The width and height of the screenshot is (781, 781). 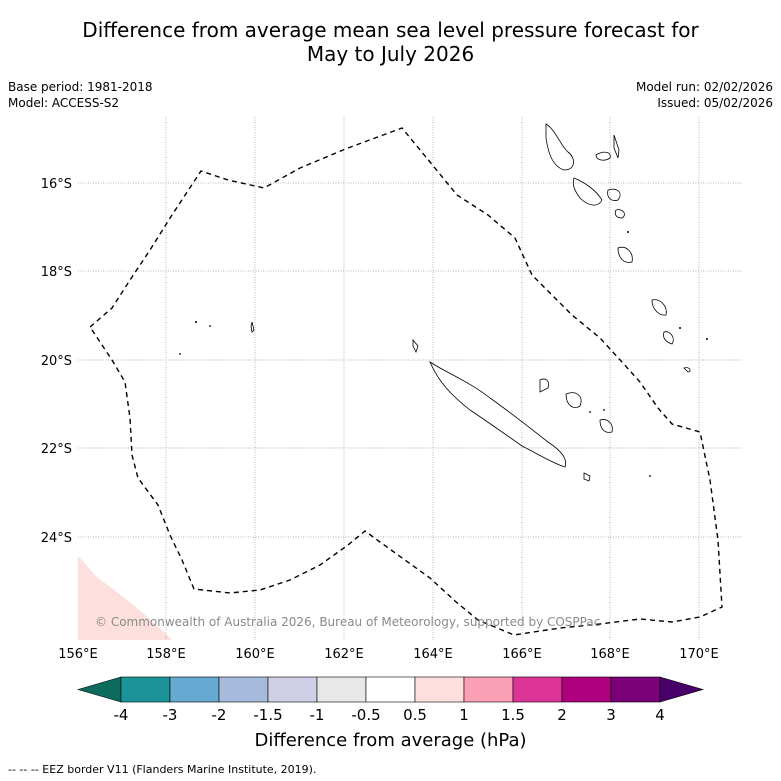 I want to click on isle-of-pines, so click(x=587, y=477).